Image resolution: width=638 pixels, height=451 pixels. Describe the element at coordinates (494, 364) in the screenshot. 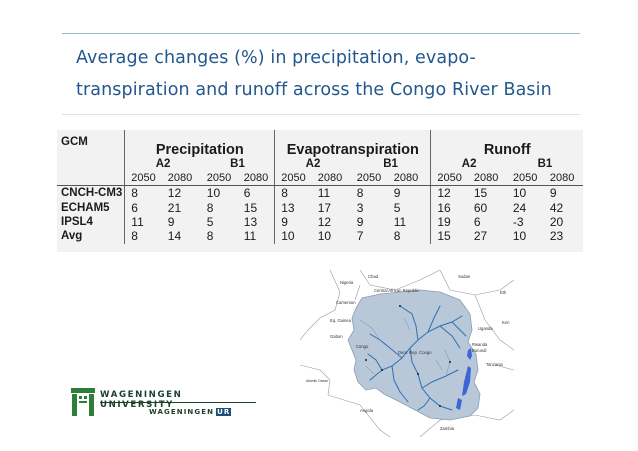

I see `map-label-tanzania: Tanzania` at that location.